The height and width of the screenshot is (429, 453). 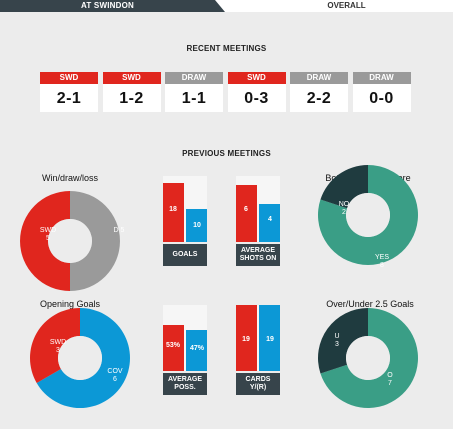 I want to click on btts-yes-value: 8, so click(x=382, y=265).